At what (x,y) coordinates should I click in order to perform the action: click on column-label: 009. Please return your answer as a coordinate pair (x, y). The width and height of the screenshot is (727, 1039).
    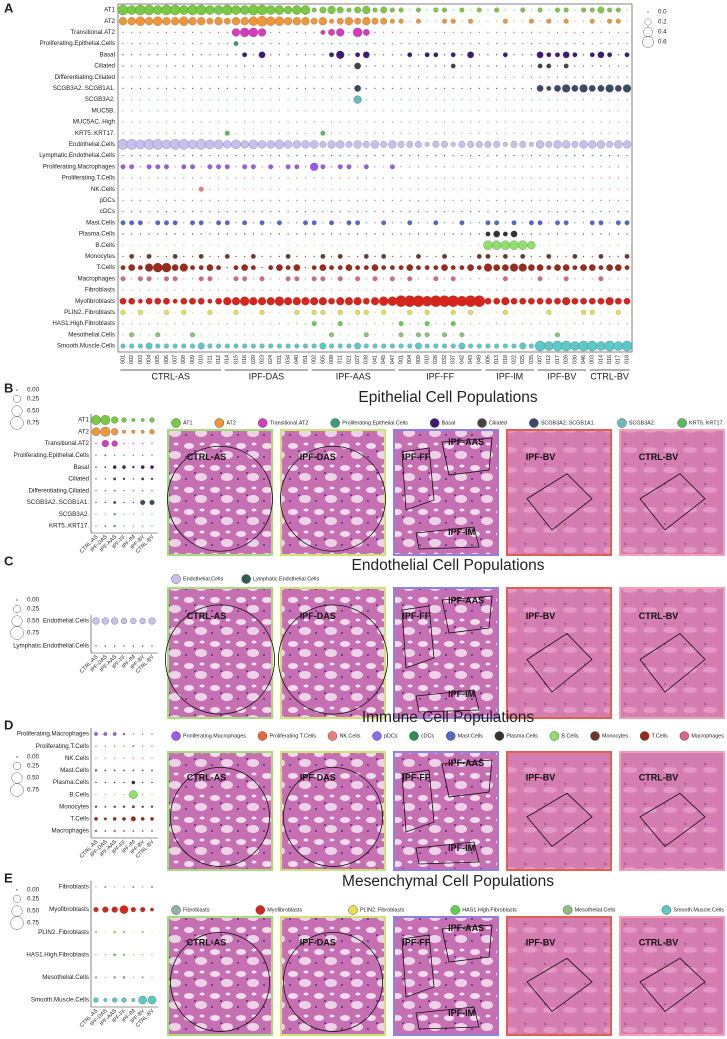
    Looking at the image, I should click on (419, 359).